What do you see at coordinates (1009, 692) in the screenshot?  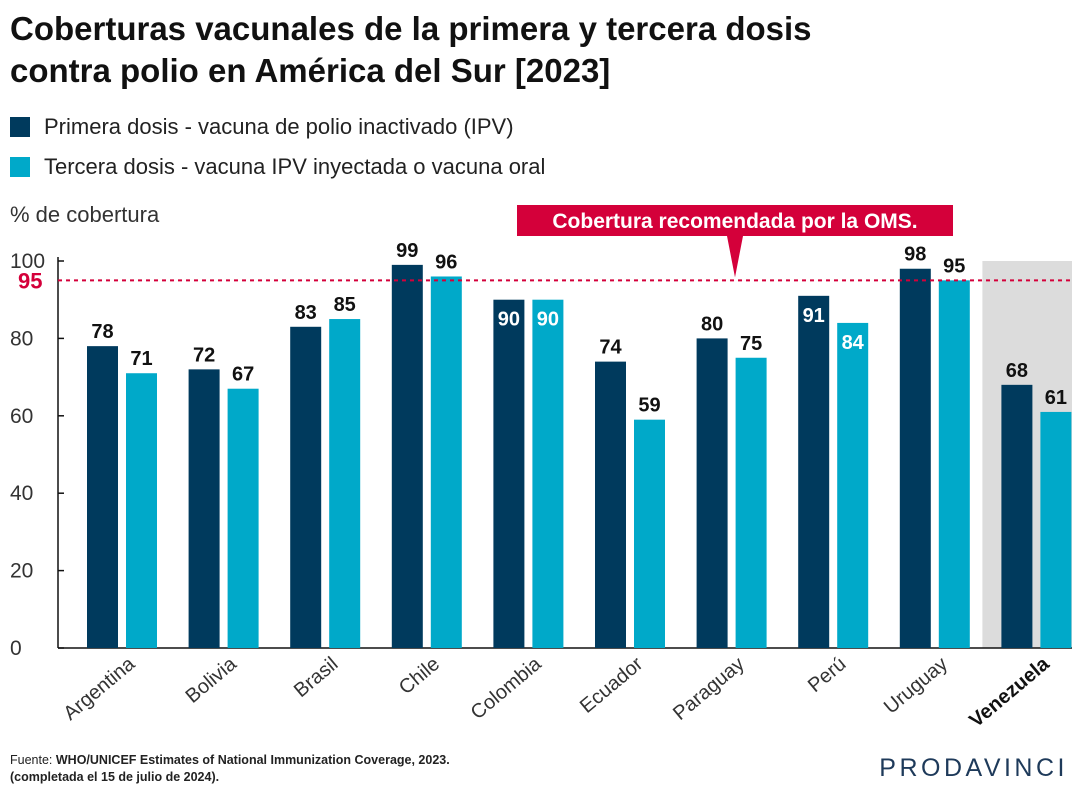 I see `x-tick-label: Venezuela` at bounding box center [1009, 692].